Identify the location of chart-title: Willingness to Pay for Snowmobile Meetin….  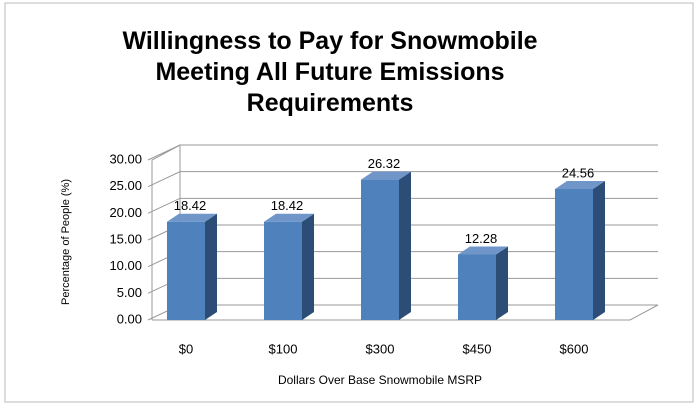
(330, 72).